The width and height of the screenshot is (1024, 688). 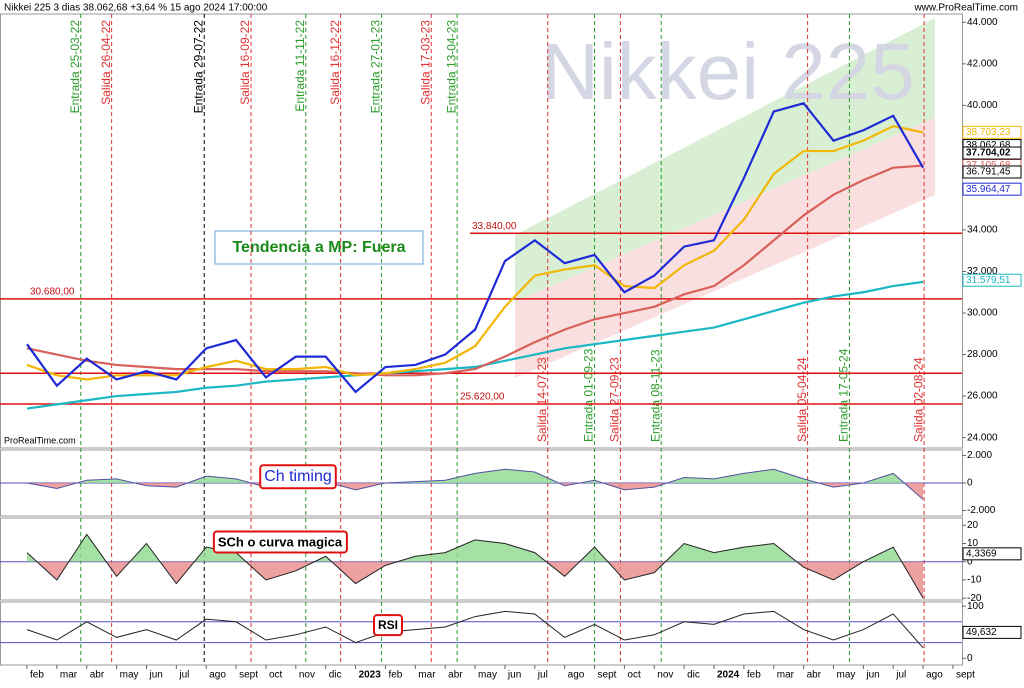 I want to click on price-tag-label: 37.704,02, so click(x=988, y=153).